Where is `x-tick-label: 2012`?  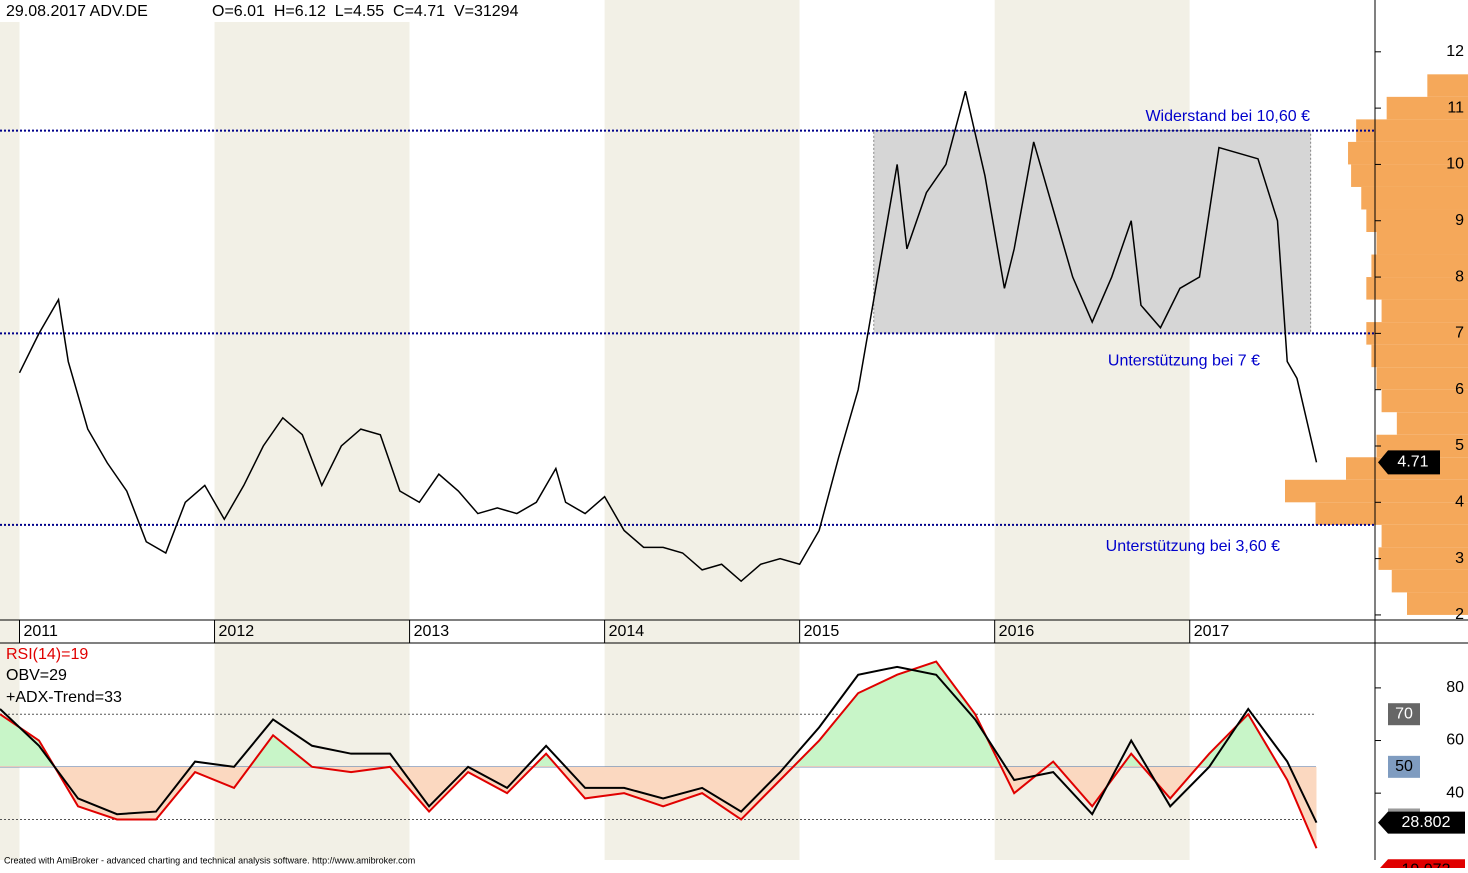
x-tick-label: 2012 is located at coordinates (237, 631).